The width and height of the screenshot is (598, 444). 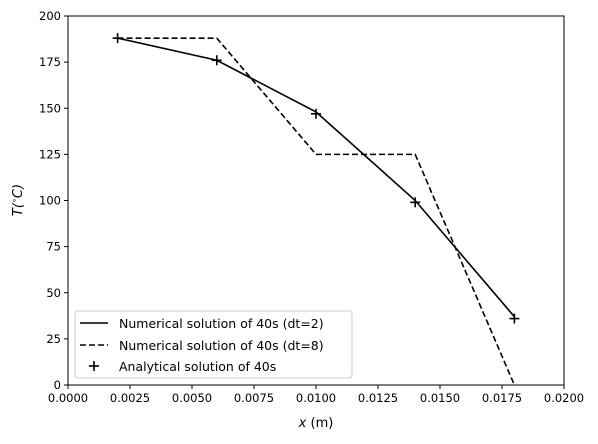 I want to click on y-tick-label: 50, so click(x=53, y=293).